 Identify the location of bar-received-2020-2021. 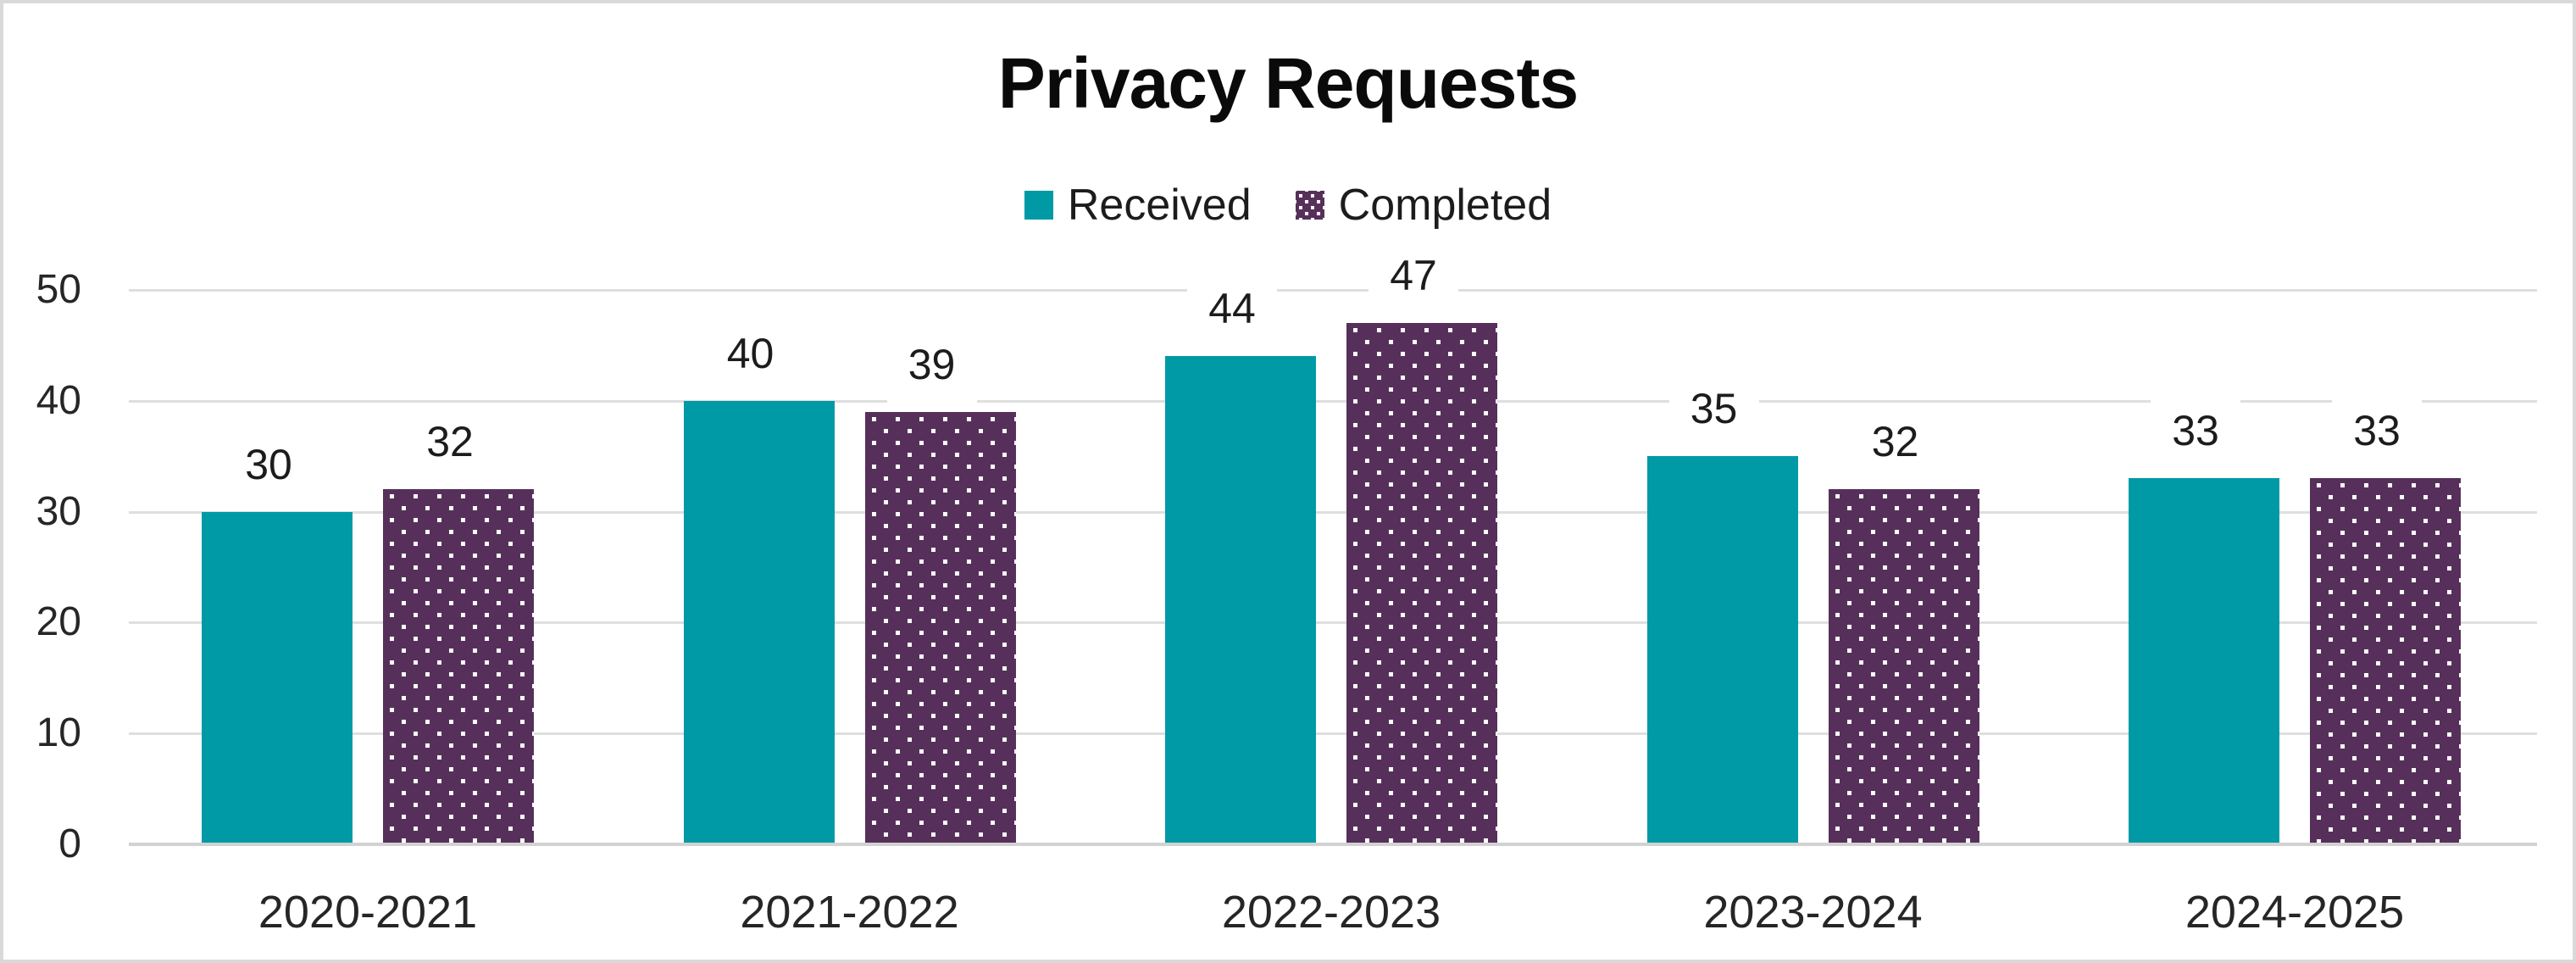
(277, 677).